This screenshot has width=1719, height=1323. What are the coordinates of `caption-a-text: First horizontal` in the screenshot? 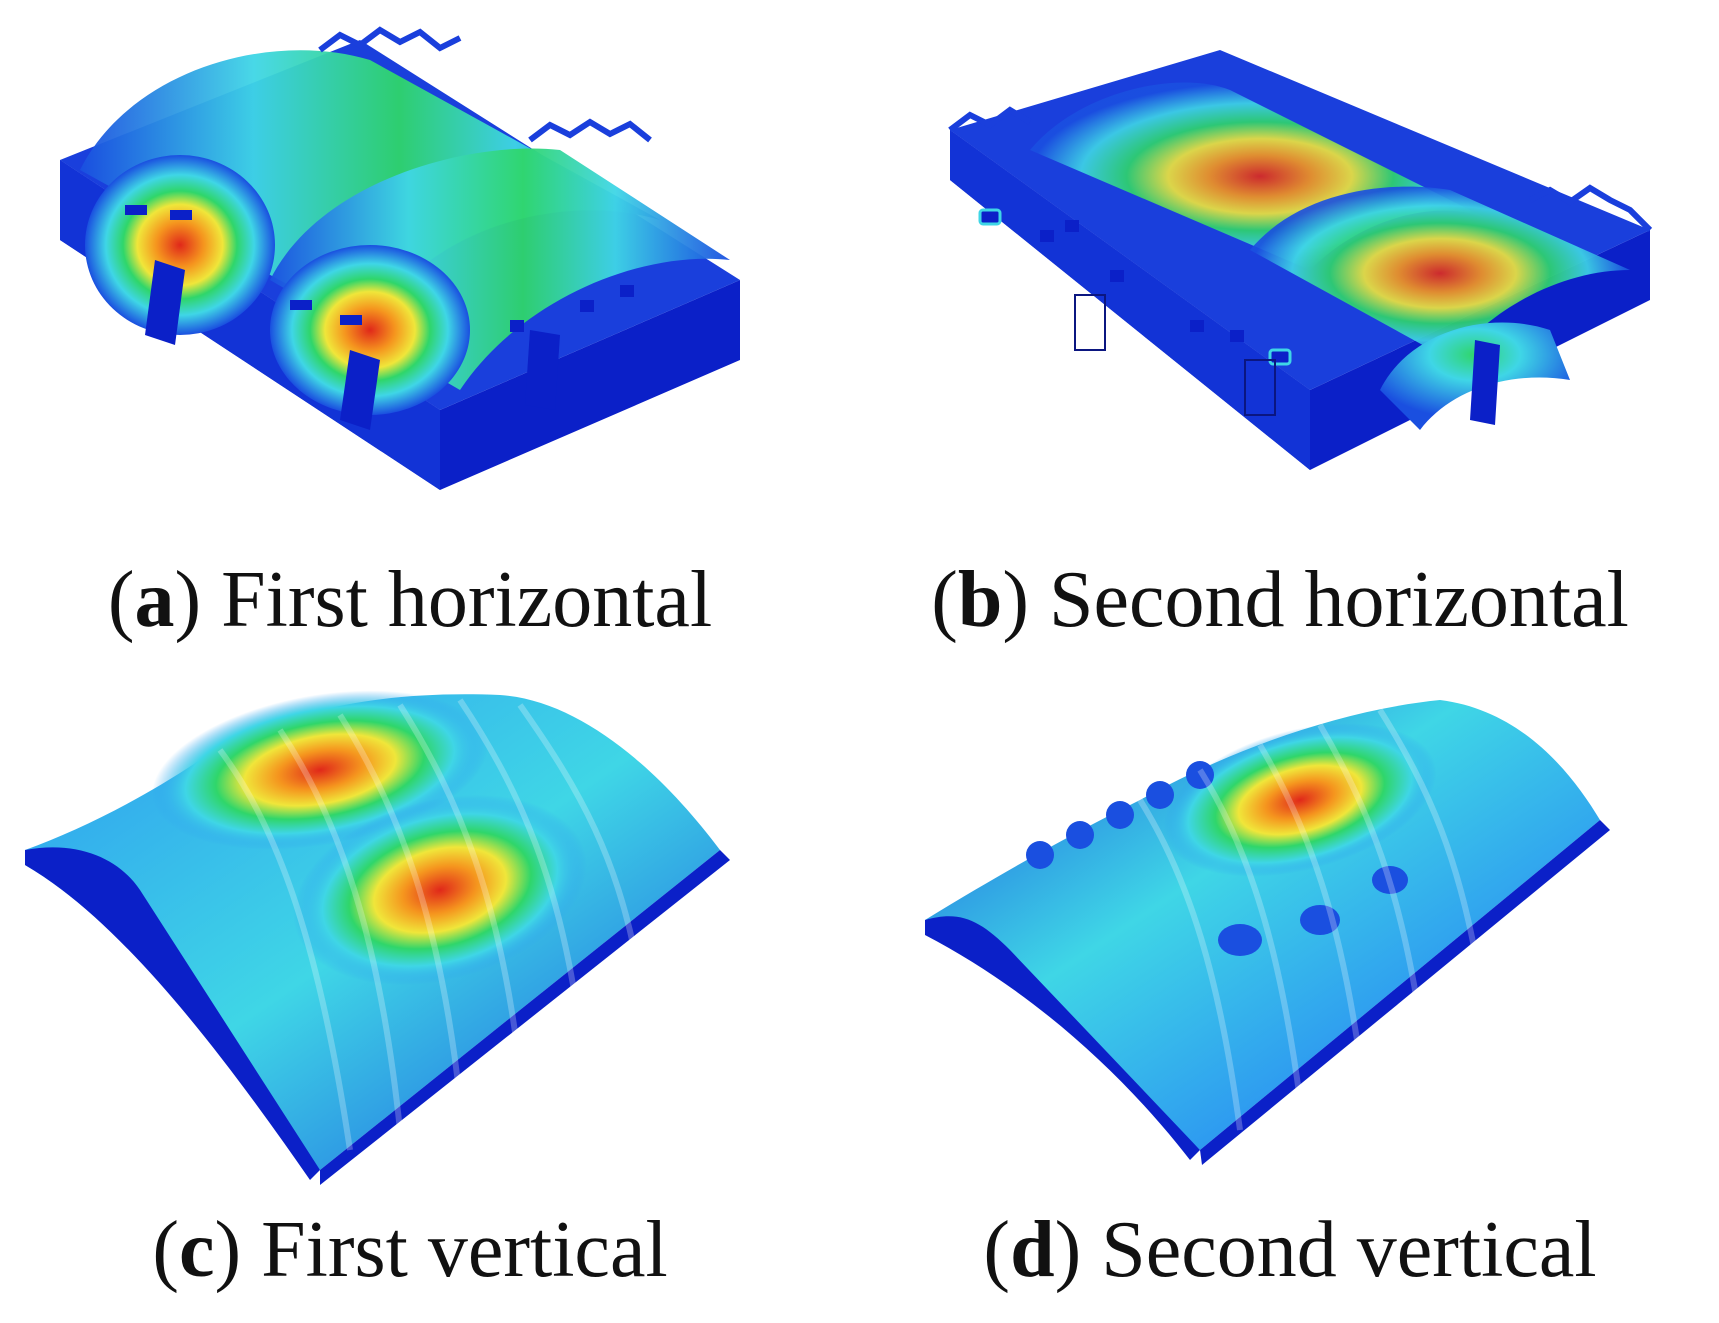 It's located at (467, 600).